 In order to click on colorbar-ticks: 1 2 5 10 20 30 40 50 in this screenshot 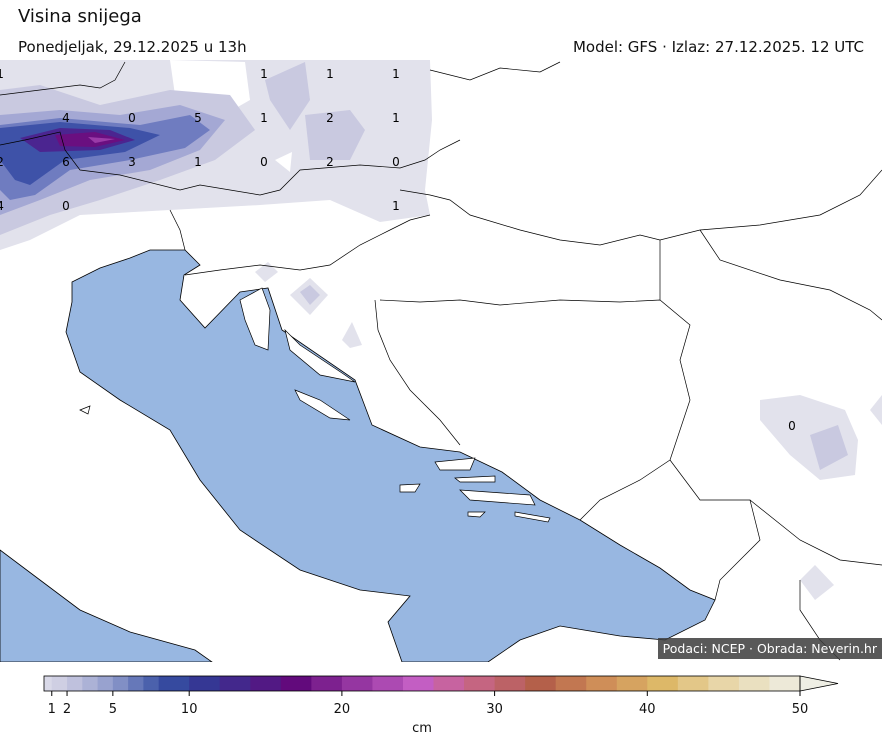, I will do `click(428, 704)`.